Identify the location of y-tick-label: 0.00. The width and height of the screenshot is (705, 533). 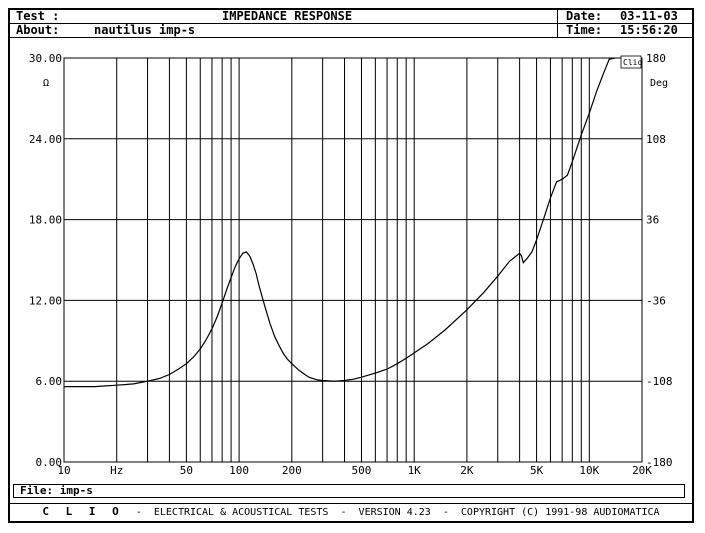
(49, 462).